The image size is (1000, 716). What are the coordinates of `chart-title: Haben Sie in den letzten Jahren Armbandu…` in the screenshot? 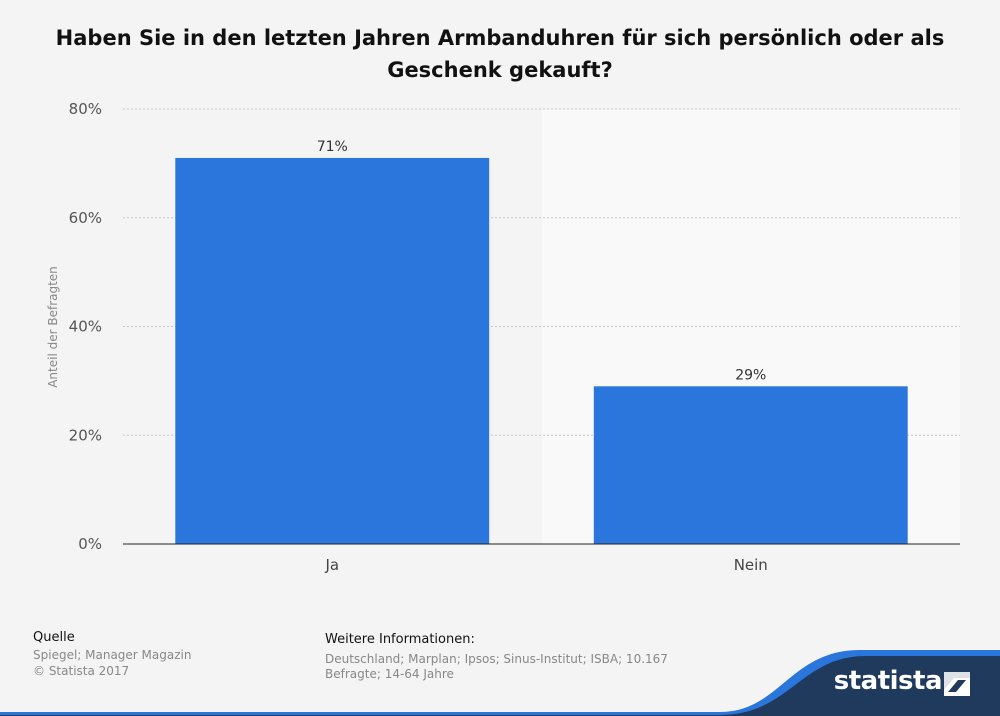 It's located at (500, 54).